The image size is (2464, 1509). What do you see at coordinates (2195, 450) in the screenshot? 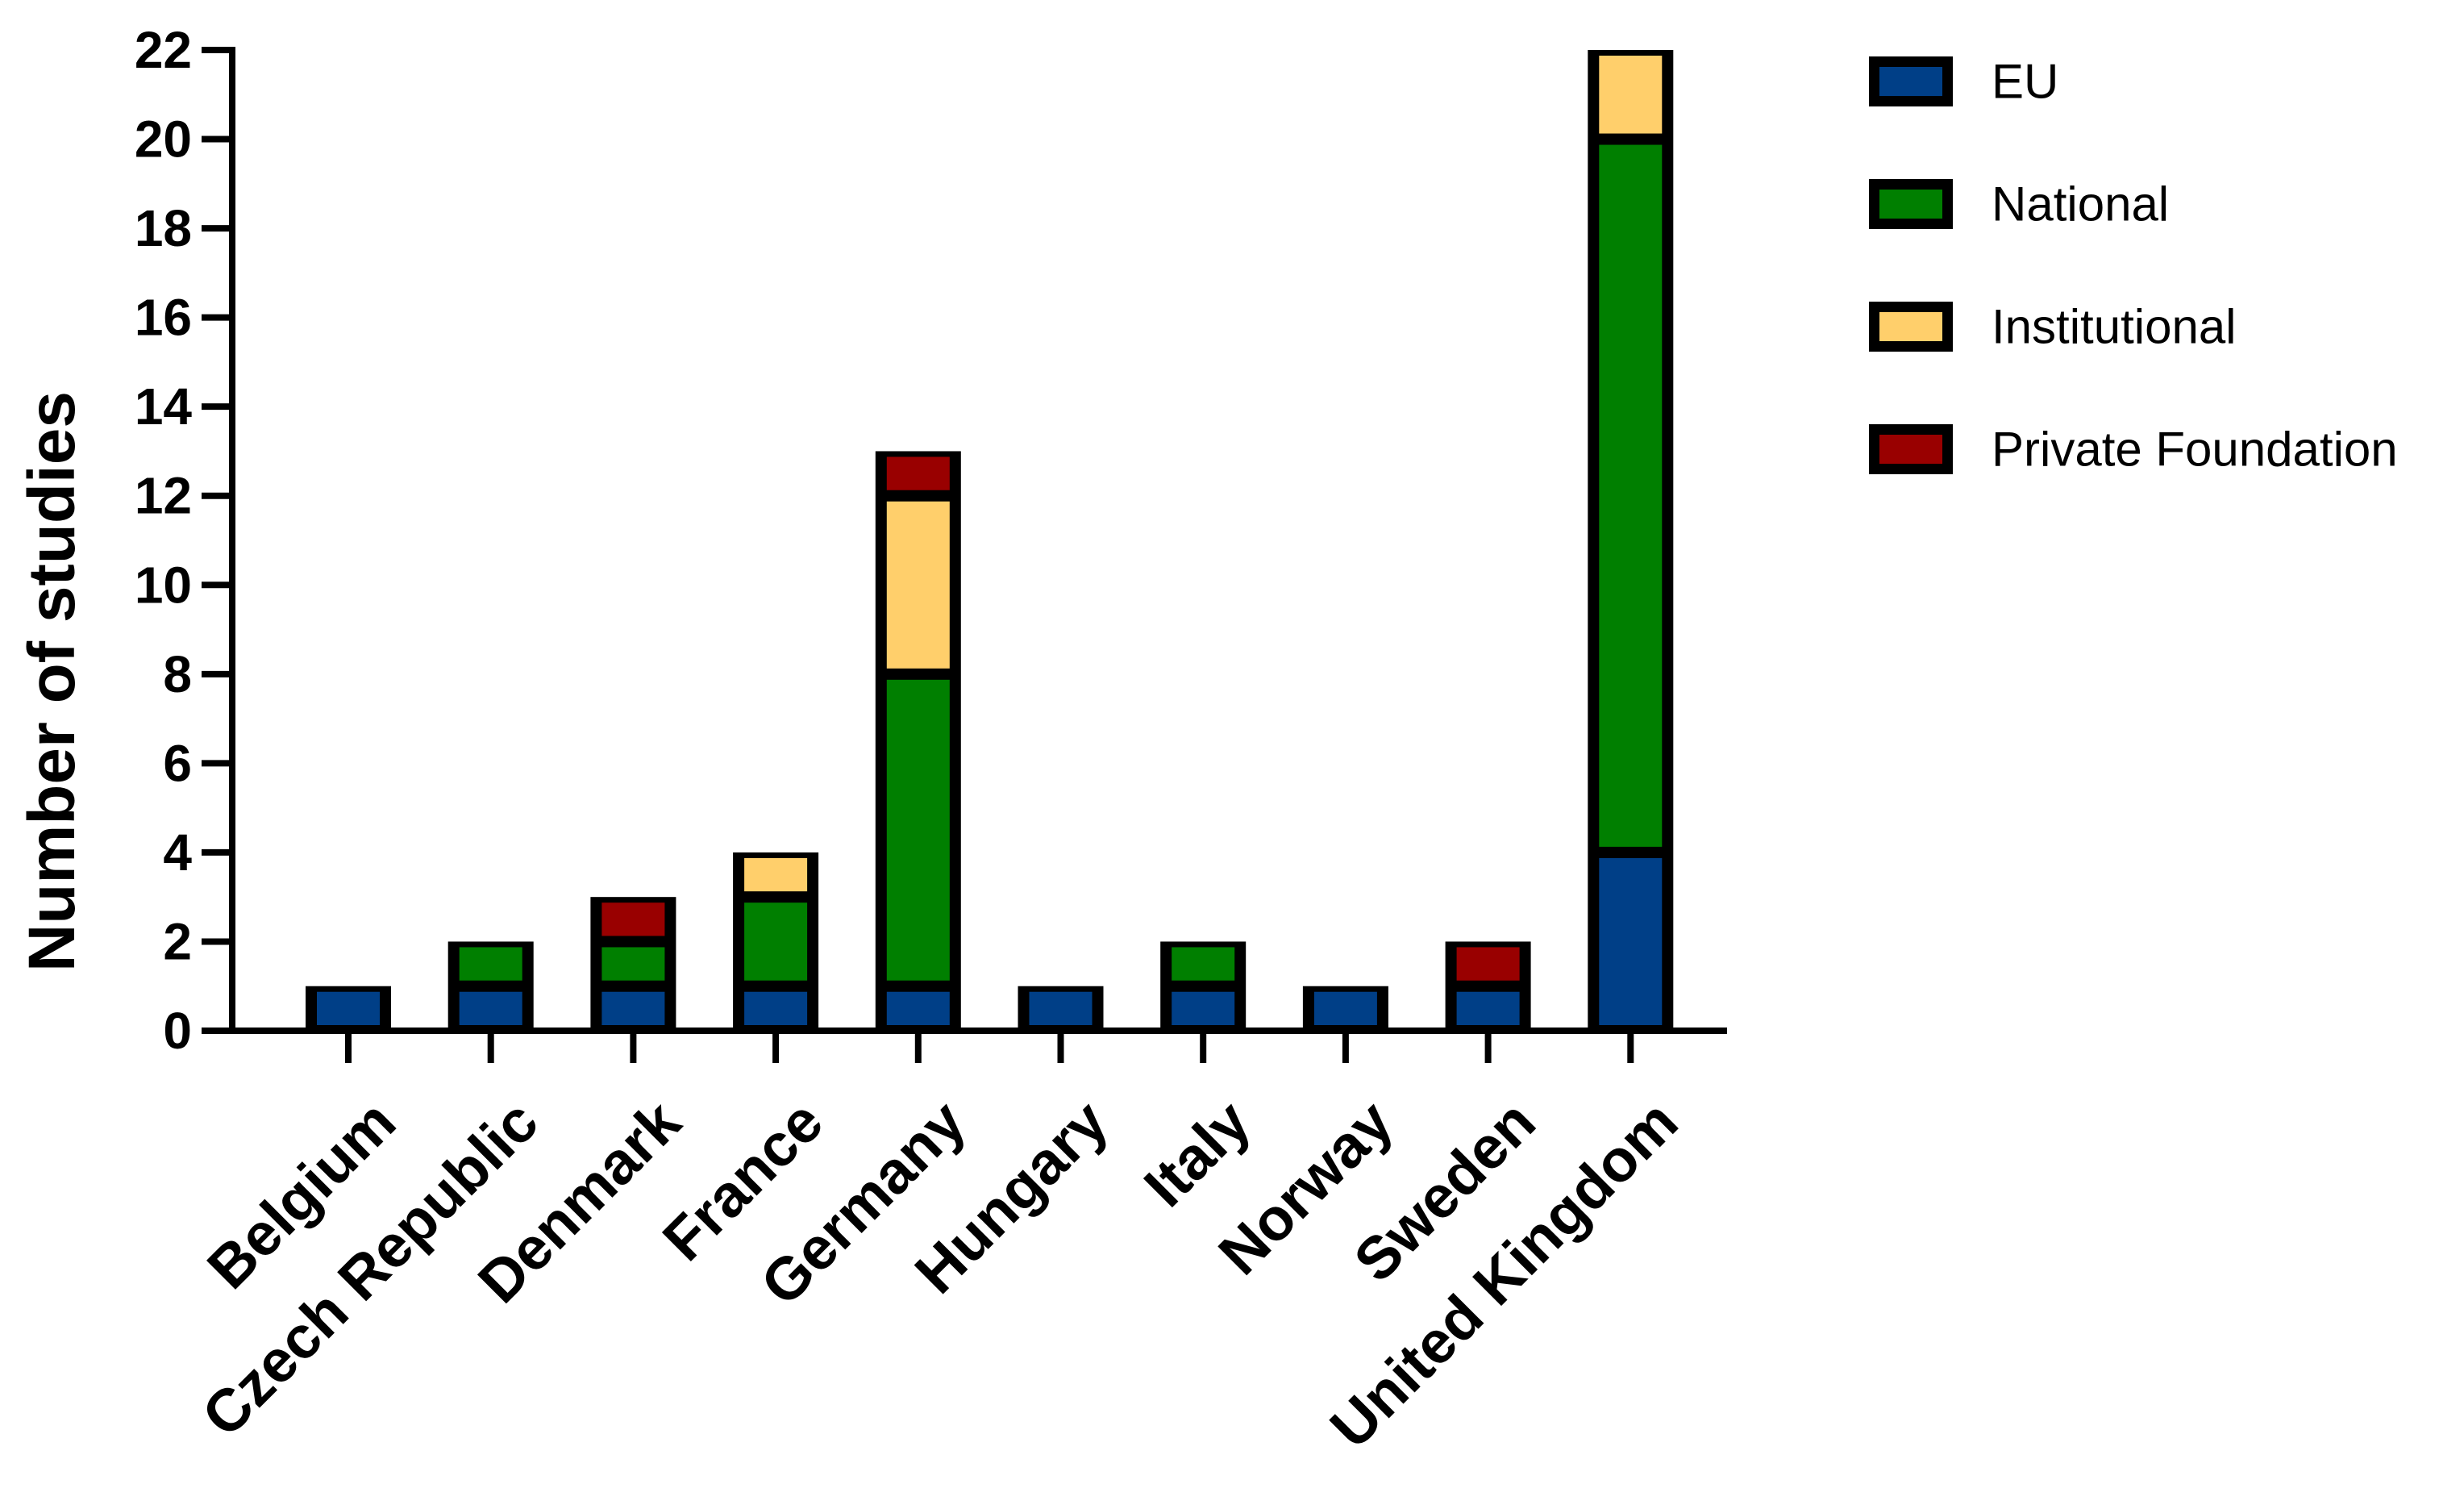
I see `legend-label: Private Foundation` at bounding box center [2195, 450].